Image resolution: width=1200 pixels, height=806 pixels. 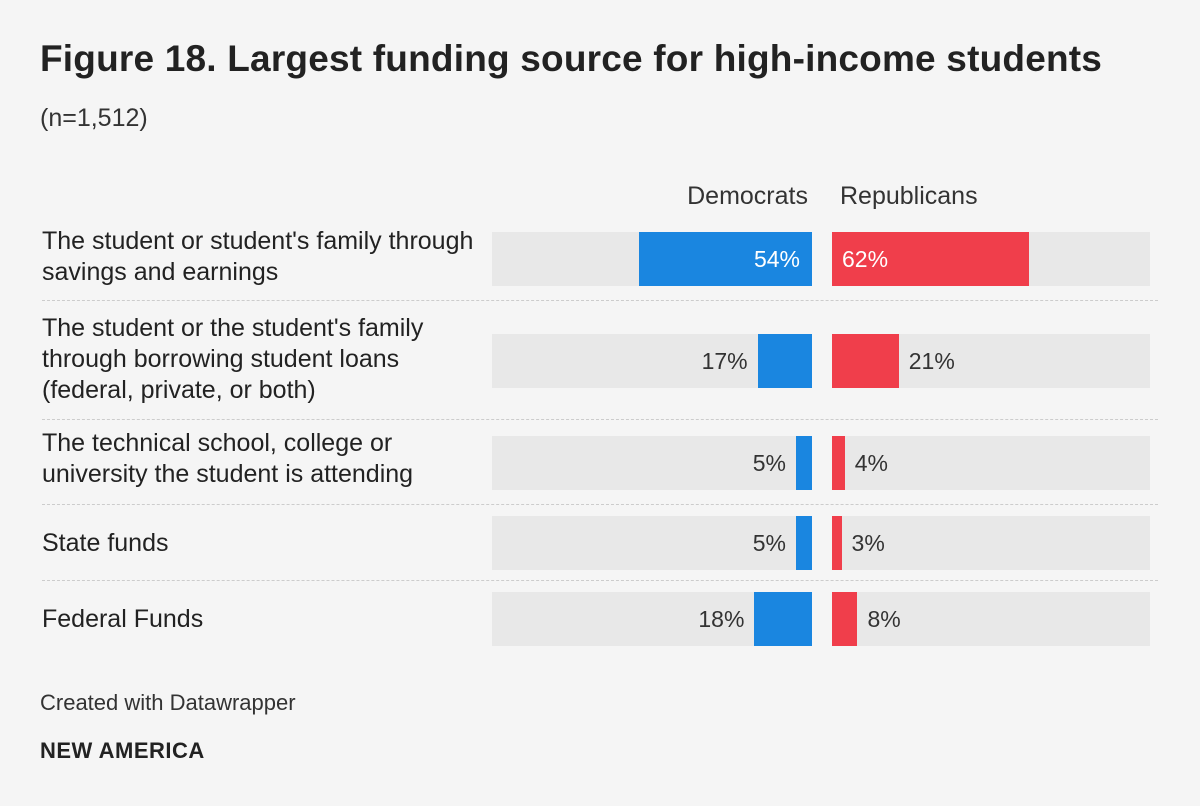 What do you see at coordinates (123, 618) in the screenshot?
I see `category-label: Federal Funds` at bounding box center [123, 618].